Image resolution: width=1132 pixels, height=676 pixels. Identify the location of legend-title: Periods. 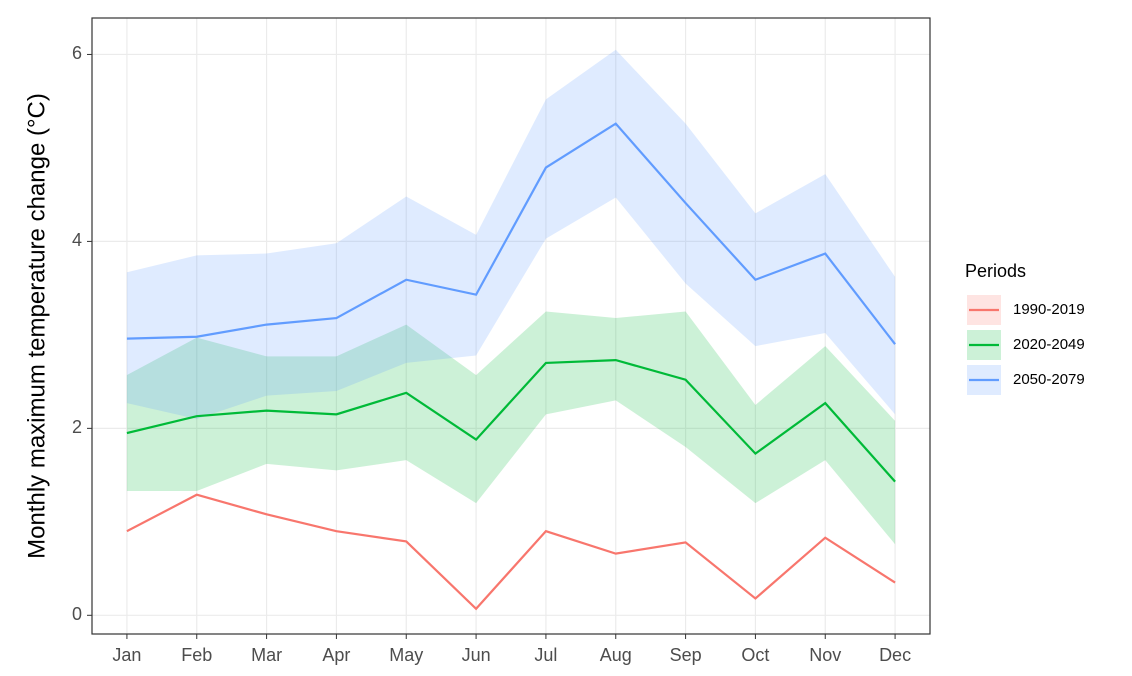
(995, 271).